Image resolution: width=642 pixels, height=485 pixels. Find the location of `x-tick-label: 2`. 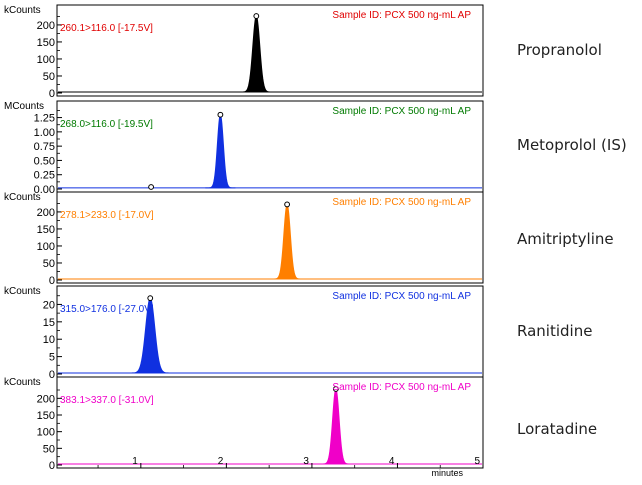

x-tick-label: 2 is located at coordinates (221, 461).